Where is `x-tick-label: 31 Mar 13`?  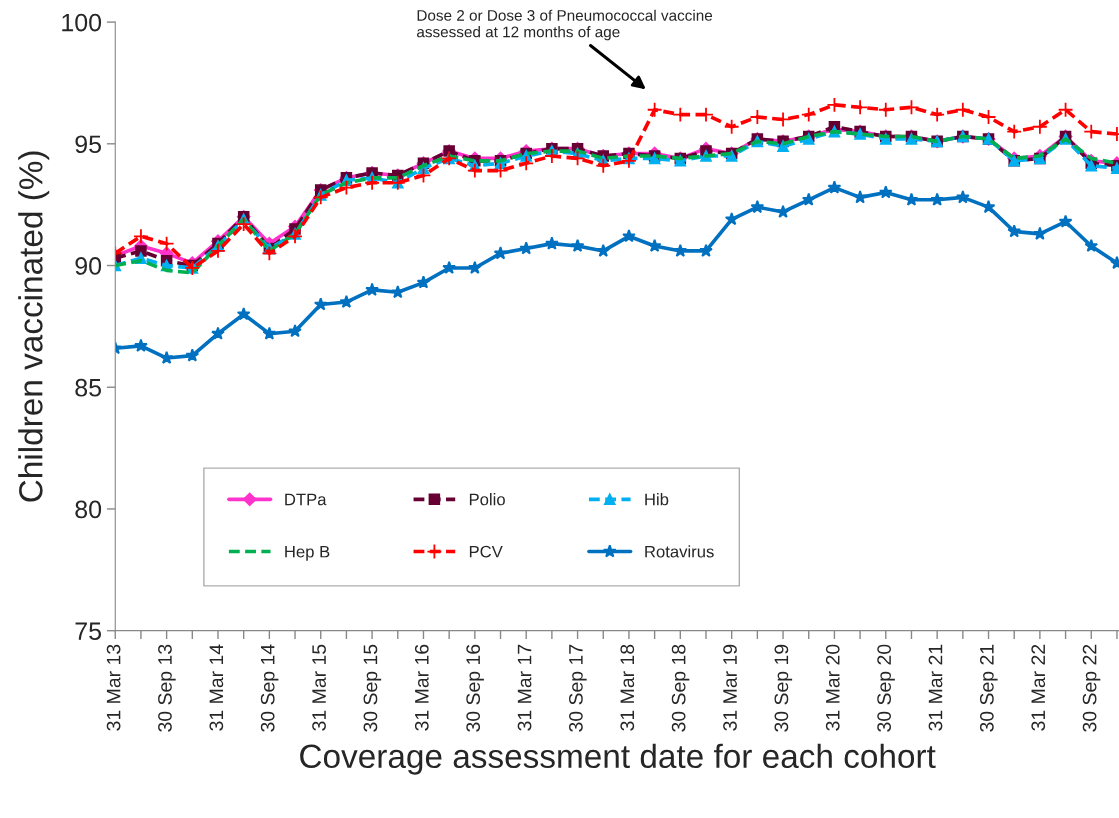
x-tick-label: 31 Mar 13 is located at coordinates (113, 687).